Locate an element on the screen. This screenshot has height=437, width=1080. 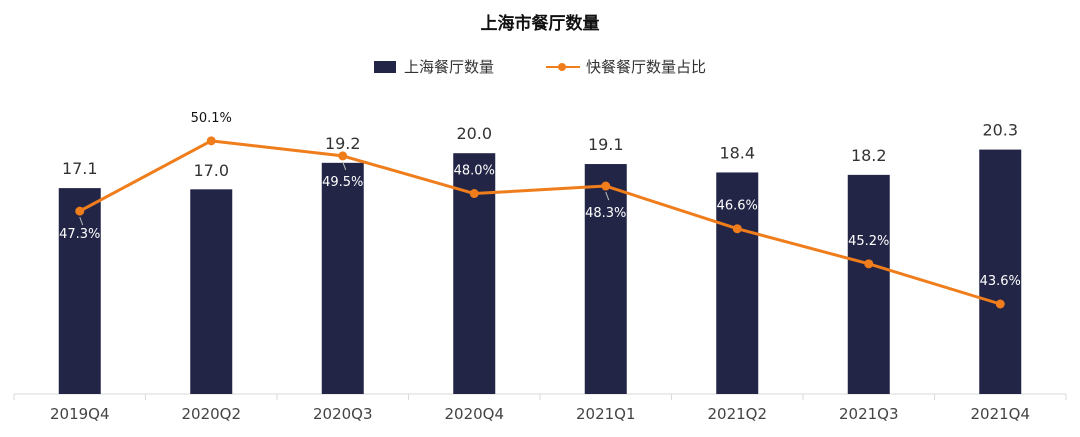
legend-item-bar: 上海餐厅数量 is located at coordinates (433, 66).